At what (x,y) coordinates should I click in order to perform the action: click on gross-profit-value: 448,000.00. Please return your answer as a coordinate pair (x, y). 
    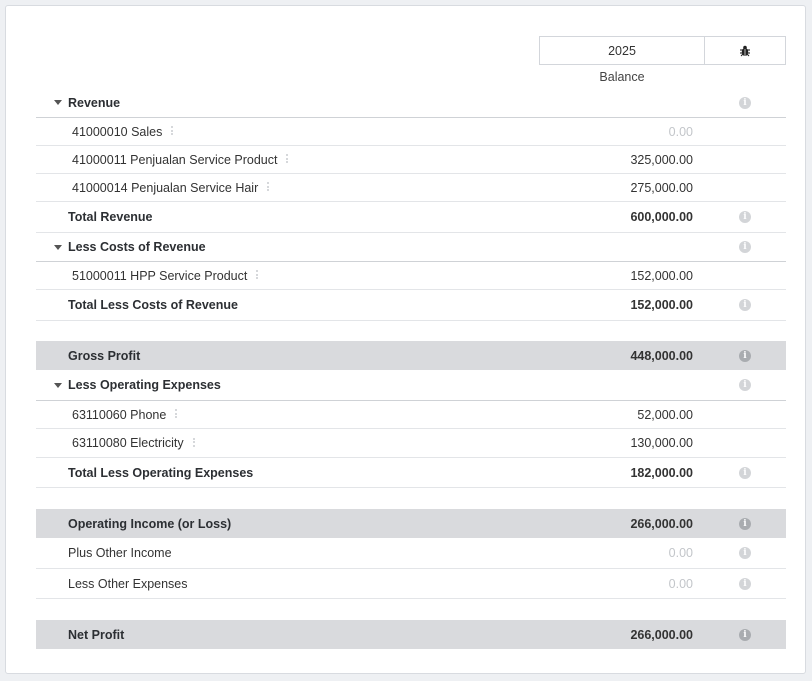
    Looking at the image, I should click on (661, 355).